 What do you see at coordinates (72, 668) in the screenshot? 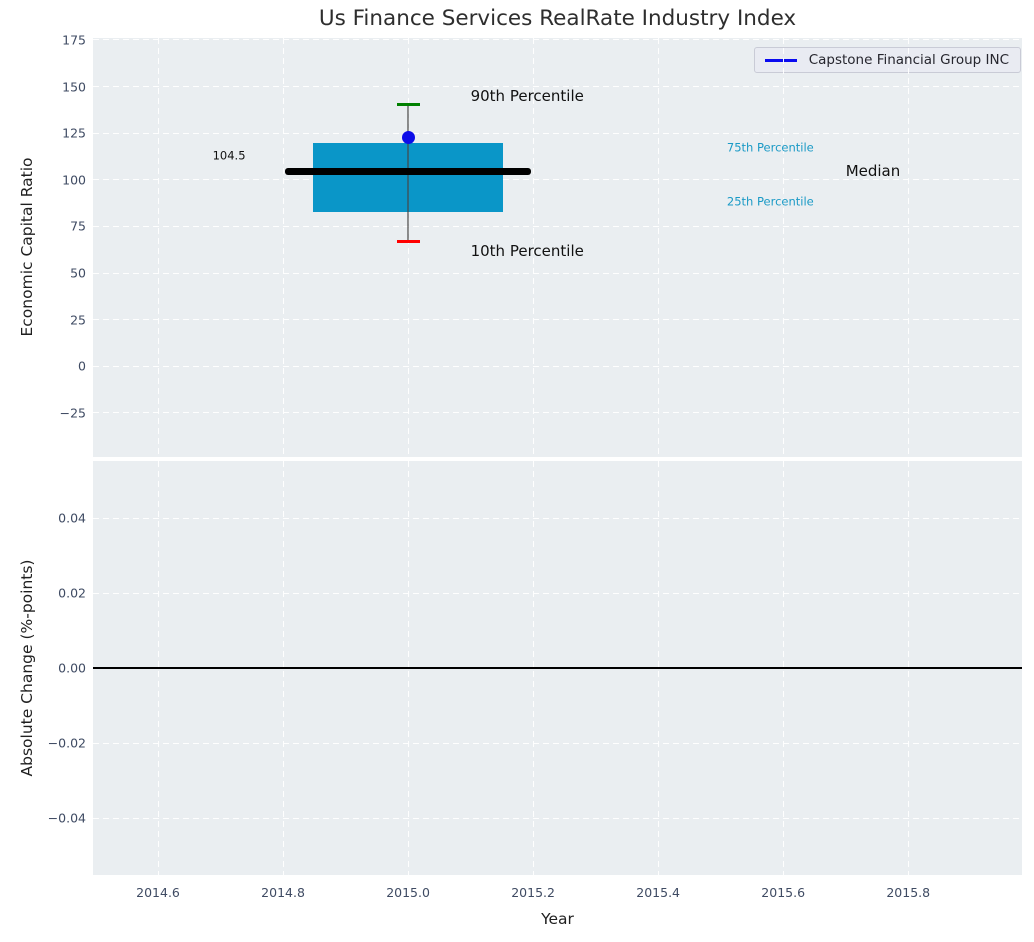
I see `y-tick-label: 0.00` at bounding box center [72, 668].